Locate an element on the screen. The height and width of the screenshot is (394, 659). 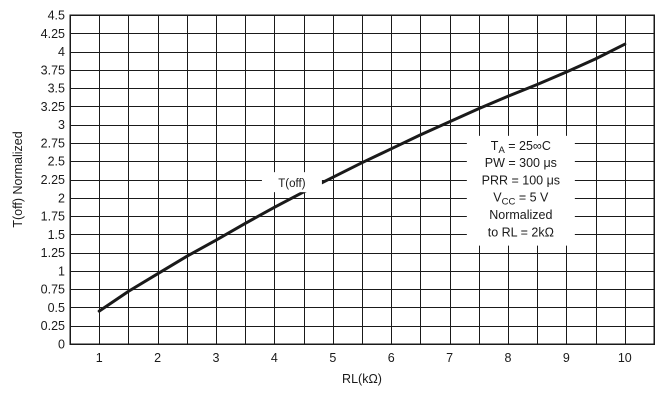
x-tick-label: 7 is located at coordinates (449, 358).